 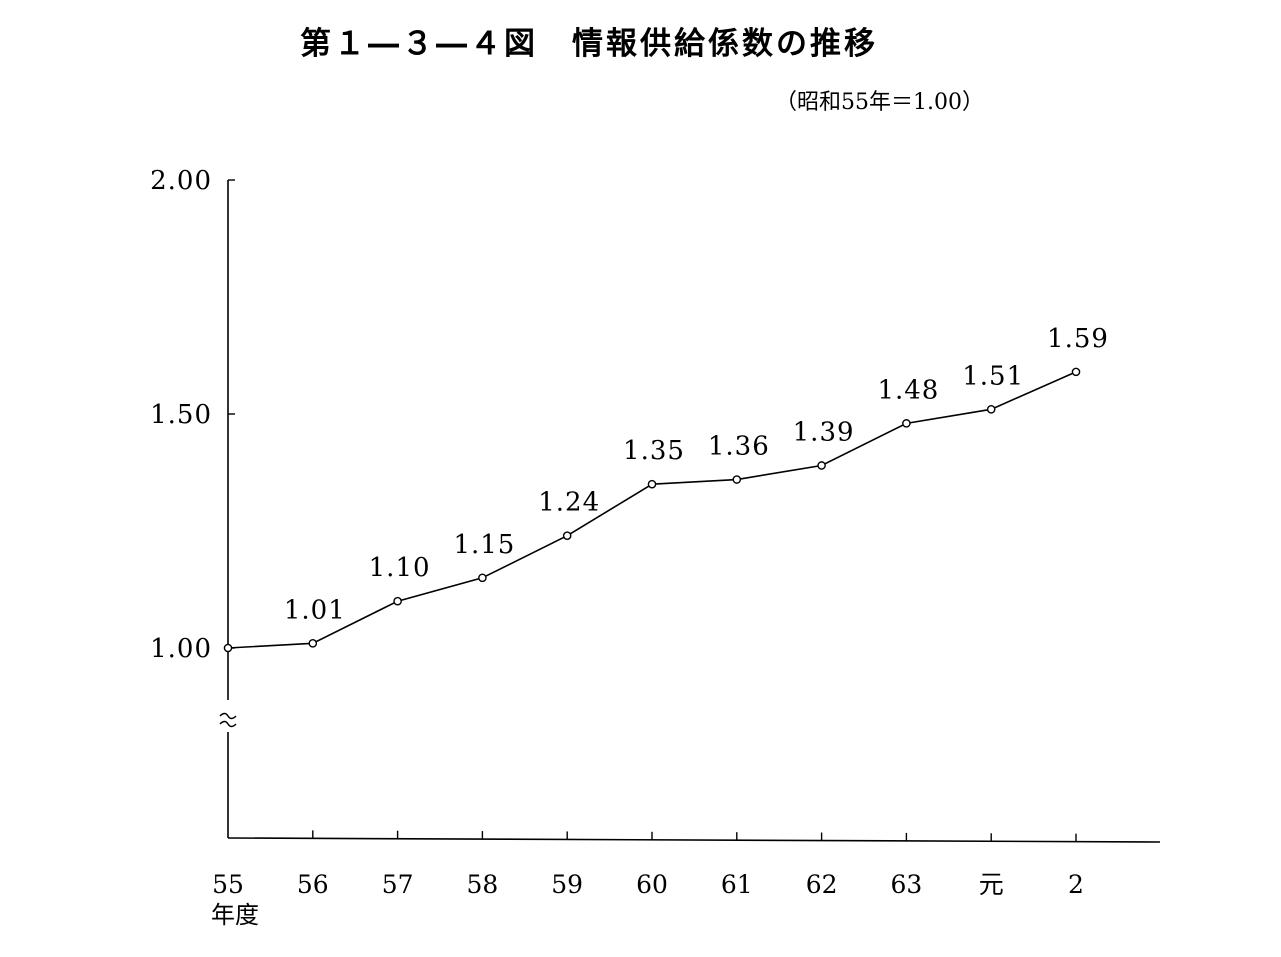 What do you see at coordinates (400, 568) in the screenshot?
I see `data-label: 1.10` at bounding box center [400, 568].